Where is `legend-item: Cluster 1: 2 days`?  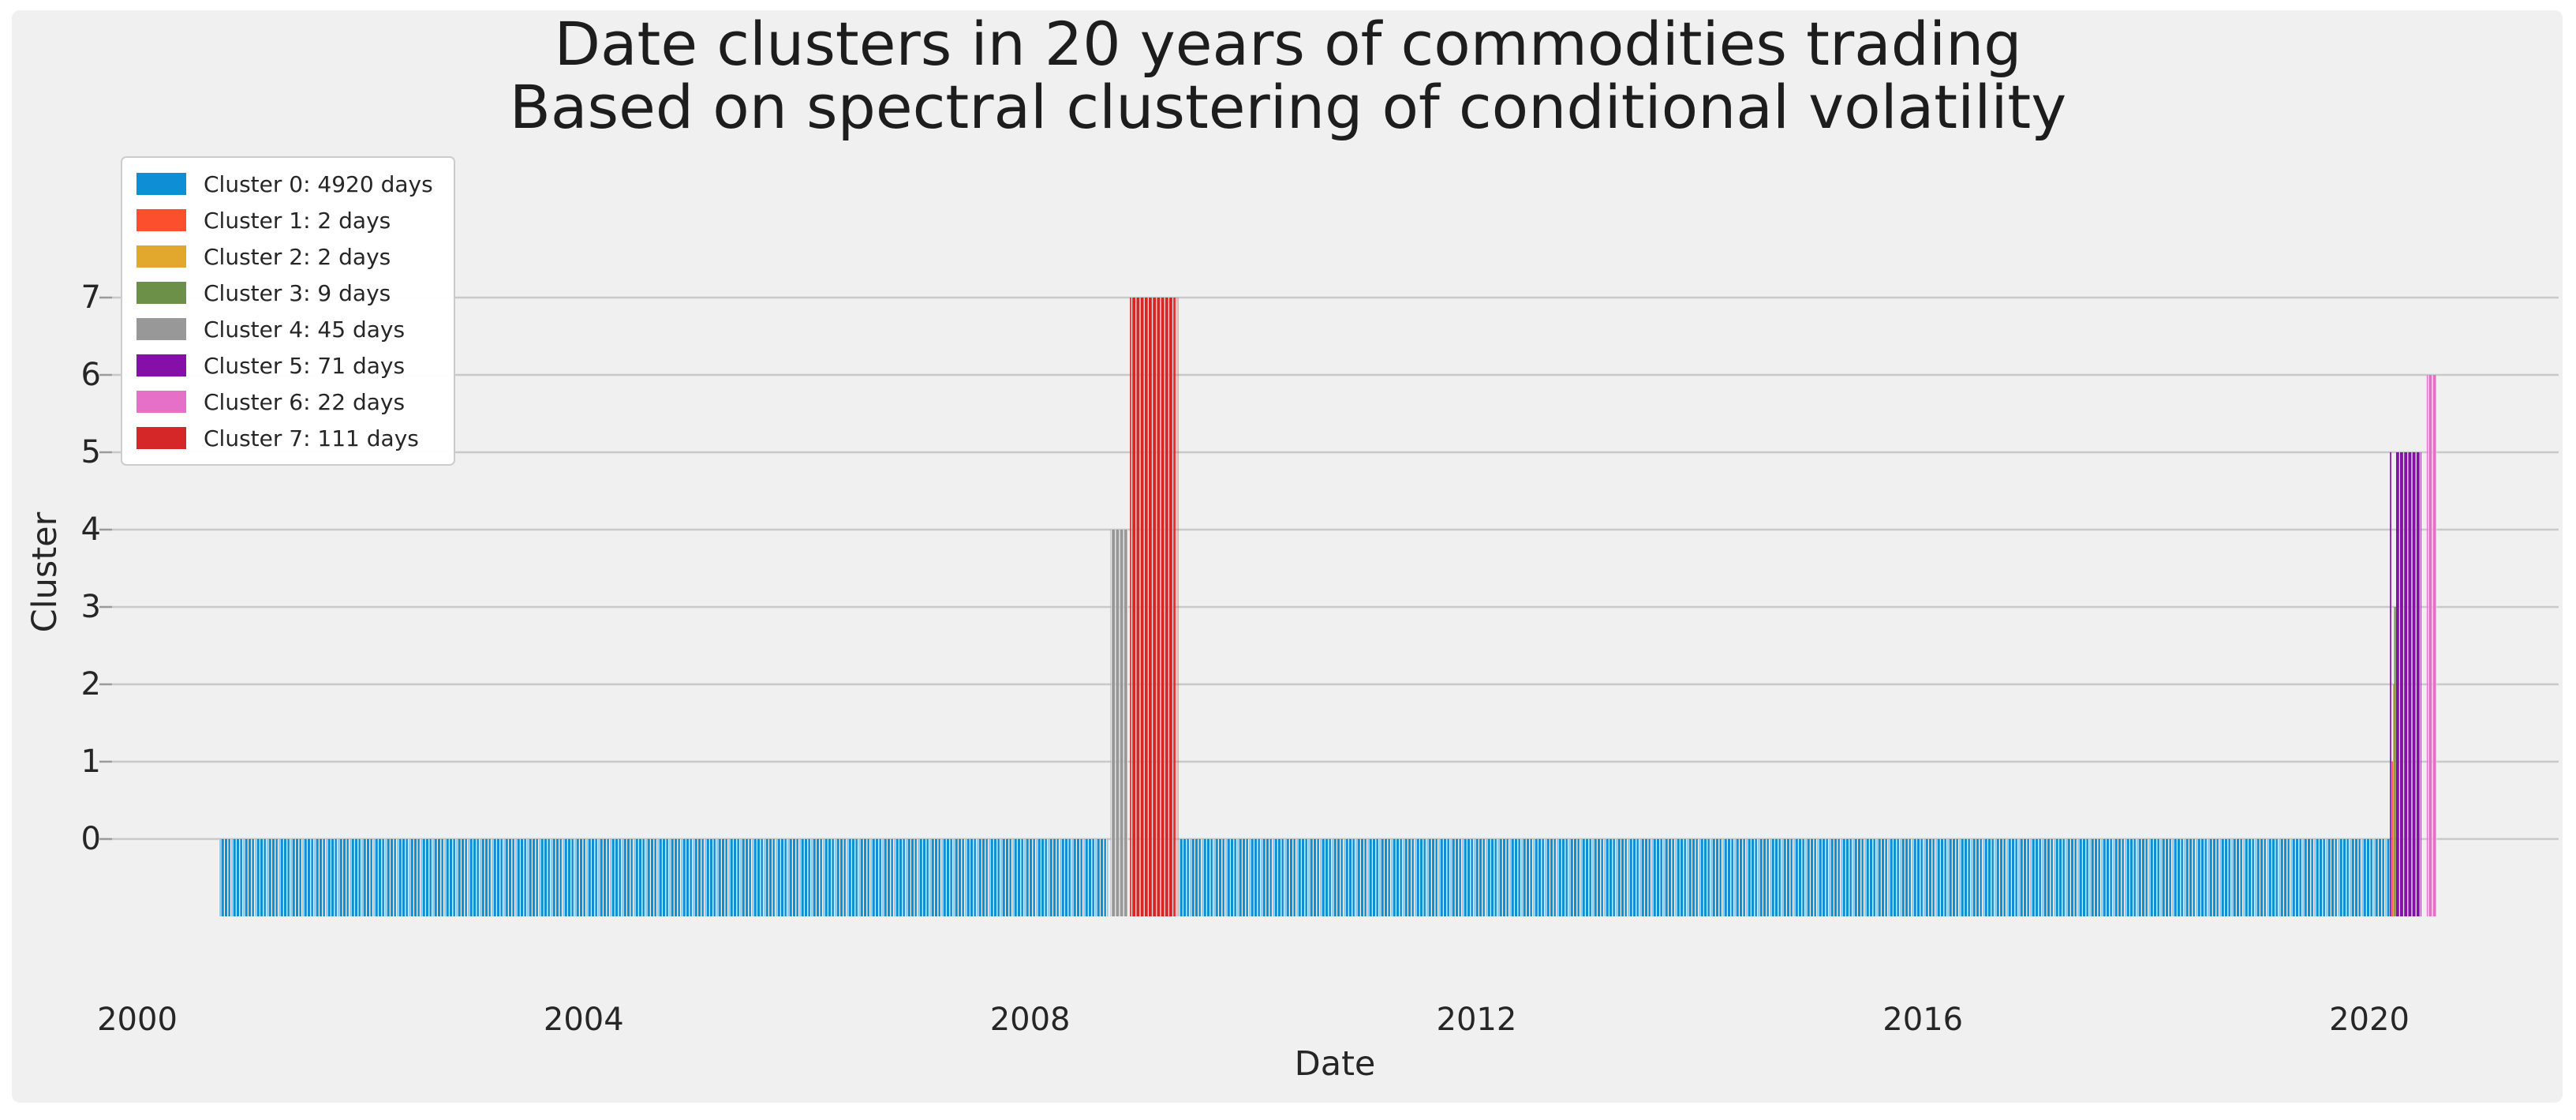
legend-item: Cluster 1: 2 days is located at coordinates (284, 220).